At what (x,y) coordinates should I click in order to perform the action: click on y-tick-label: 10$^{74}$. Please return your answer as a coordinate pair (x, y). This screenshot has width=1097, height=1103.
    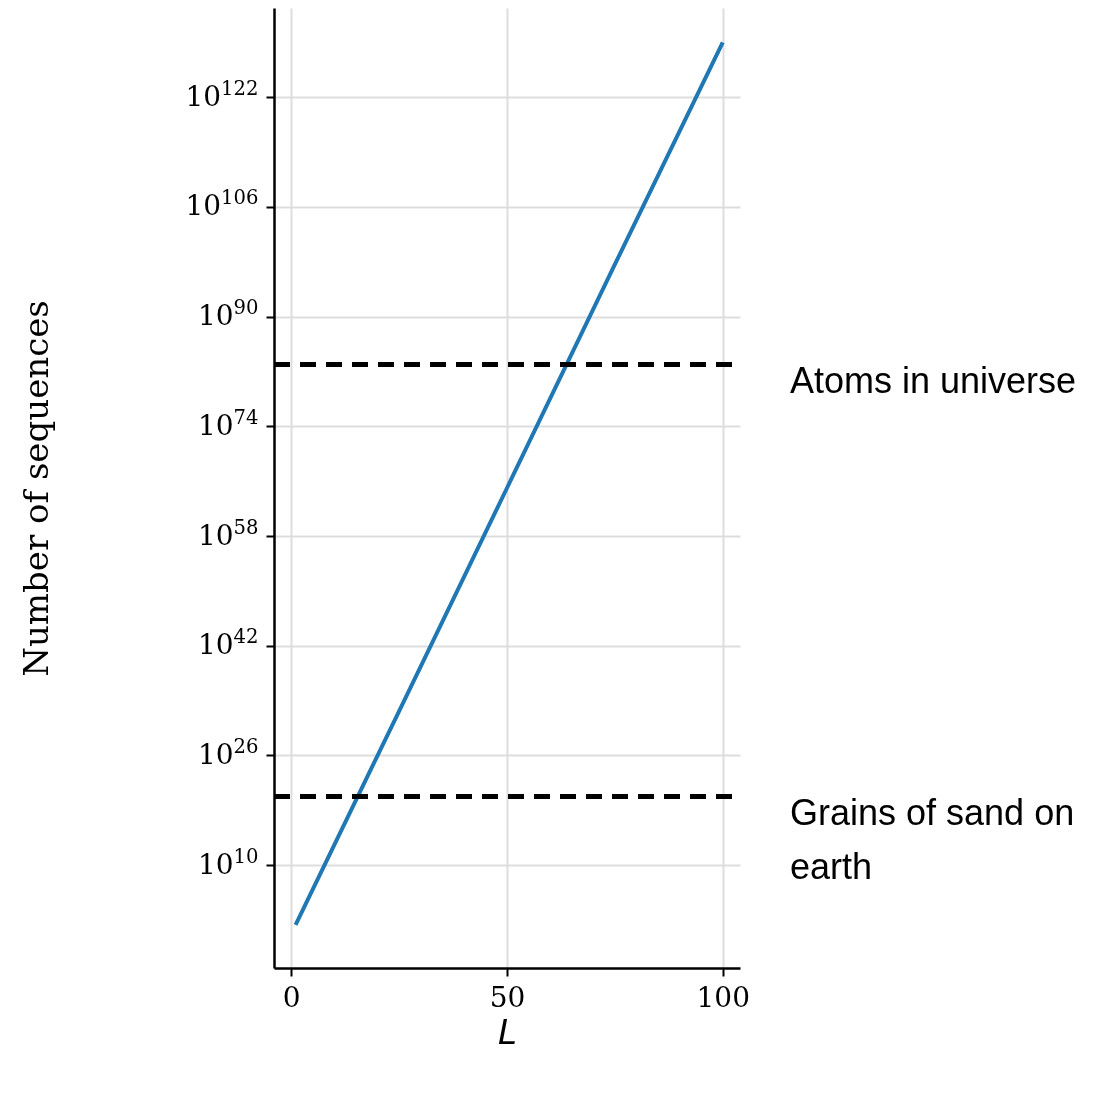
    Looking at the image, I should click on (228, 423).